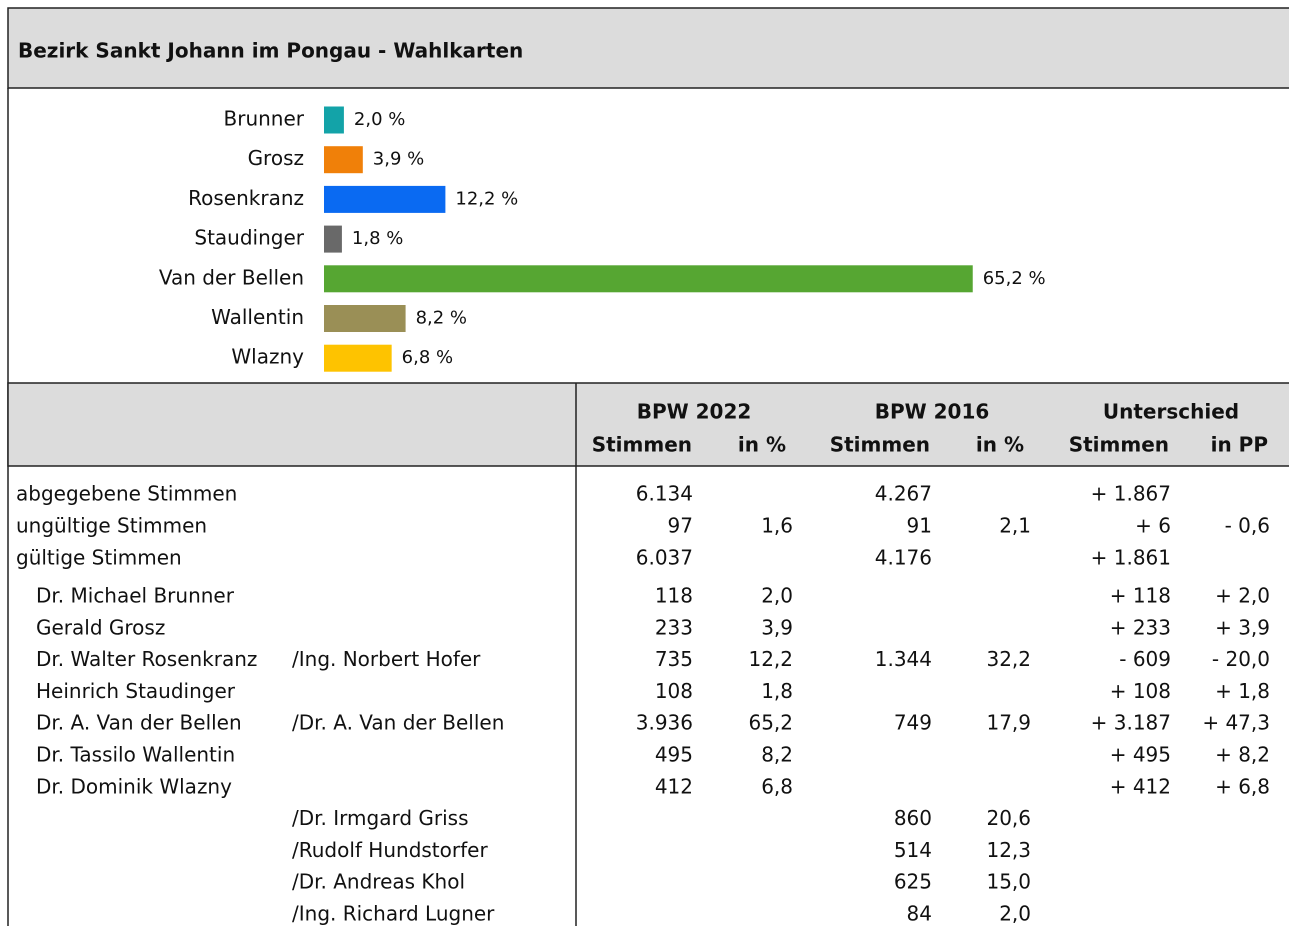 The height and width of the screenshot is (926, 1289). I want to click on value-label: 6,8 %, so click(427, 357).